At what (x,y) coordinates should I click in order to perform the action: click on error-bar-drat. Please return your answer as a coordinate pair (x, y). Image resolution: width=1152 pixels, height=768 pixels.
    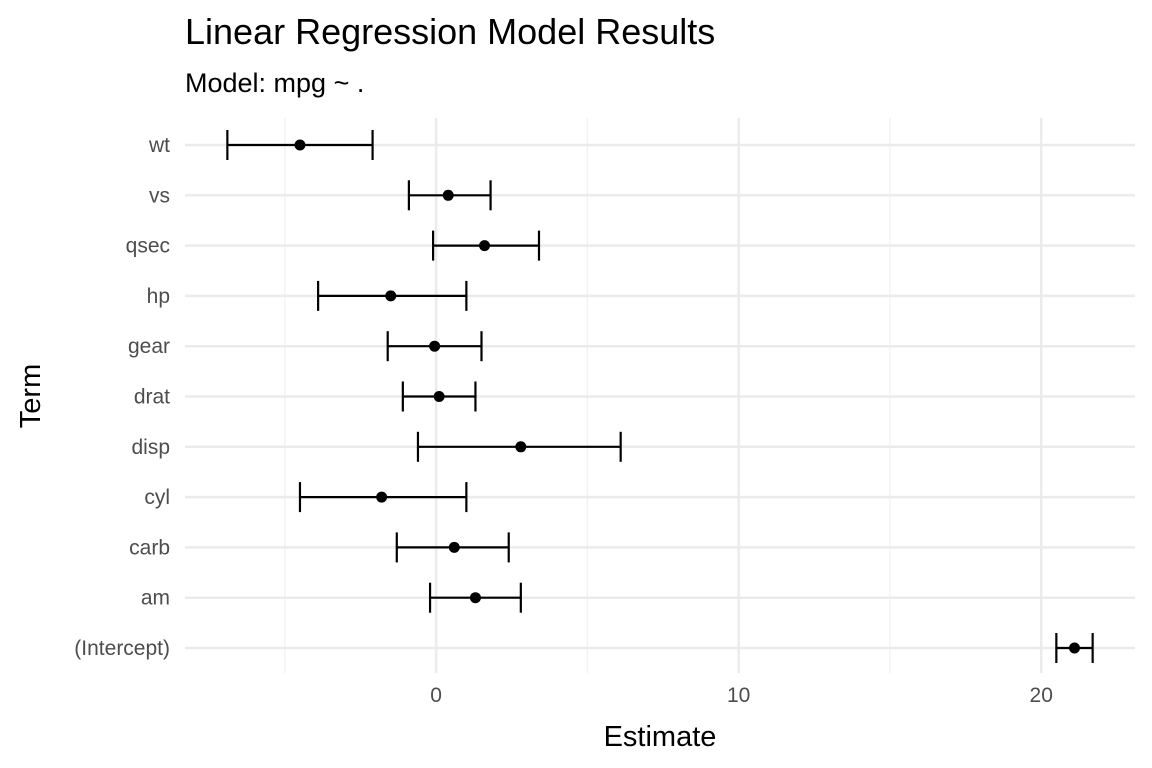
    Looking at the image, I should click on (439, 396).